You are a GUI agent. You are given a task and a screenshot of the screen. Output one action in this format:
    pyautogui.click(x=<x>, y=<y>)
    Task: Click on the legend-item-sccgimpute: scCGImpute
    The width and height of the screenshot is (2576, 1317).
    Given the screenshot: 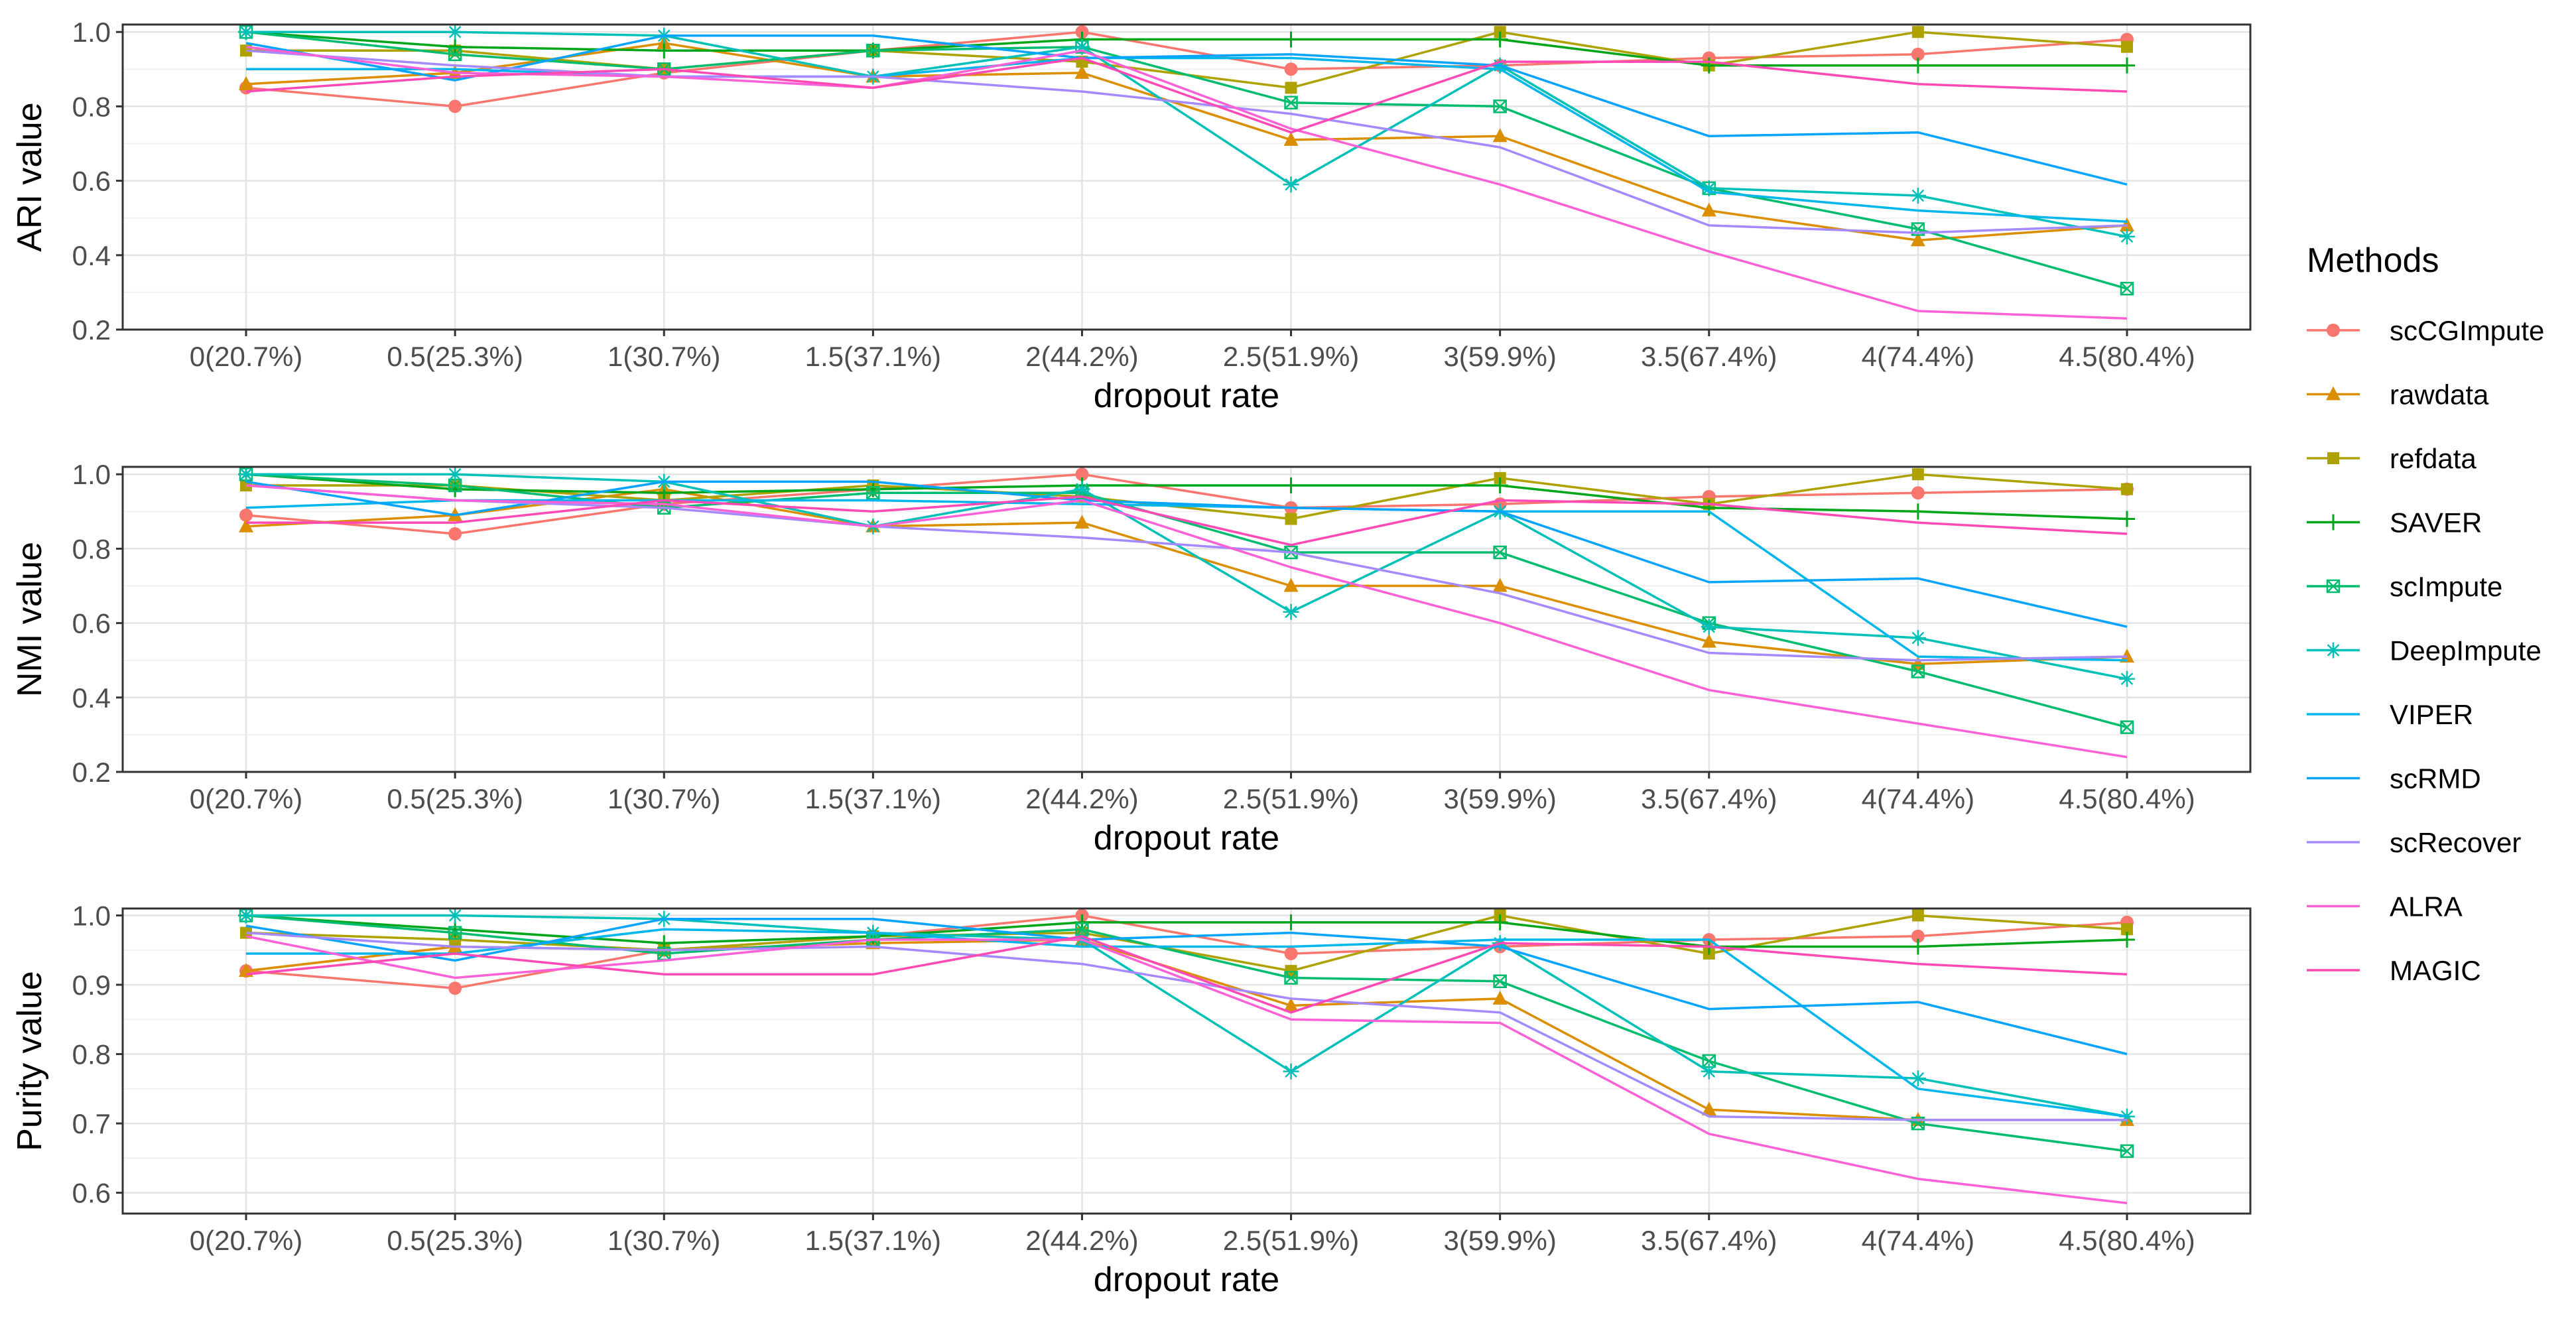 What is the action you would take?
    pyautogui.click(x=2426, y=330)
    